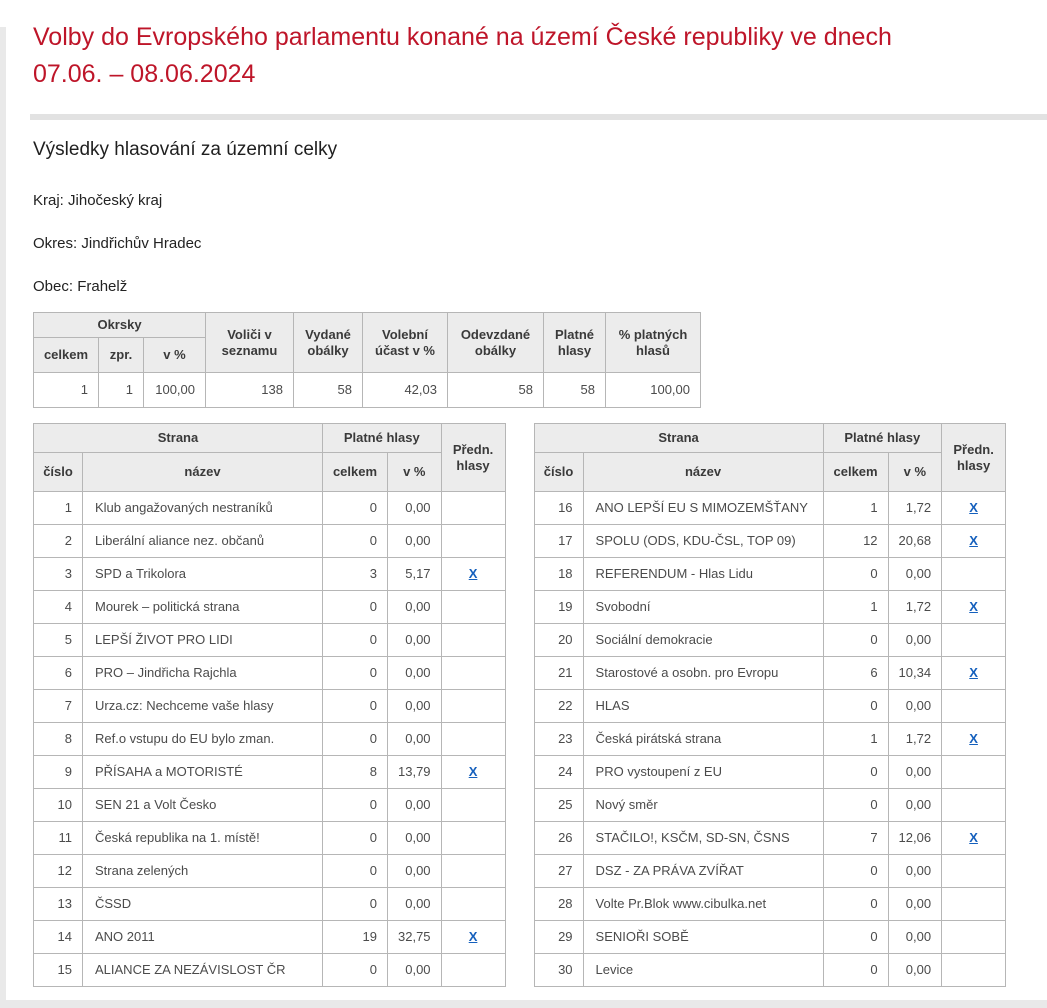 The height and width of the screenshot is (1008, 1047). What do you see at coordinates (915, 838) in the screenshot?
I see `party-votes-pct: 12,06` at bounding box center [915, 838].